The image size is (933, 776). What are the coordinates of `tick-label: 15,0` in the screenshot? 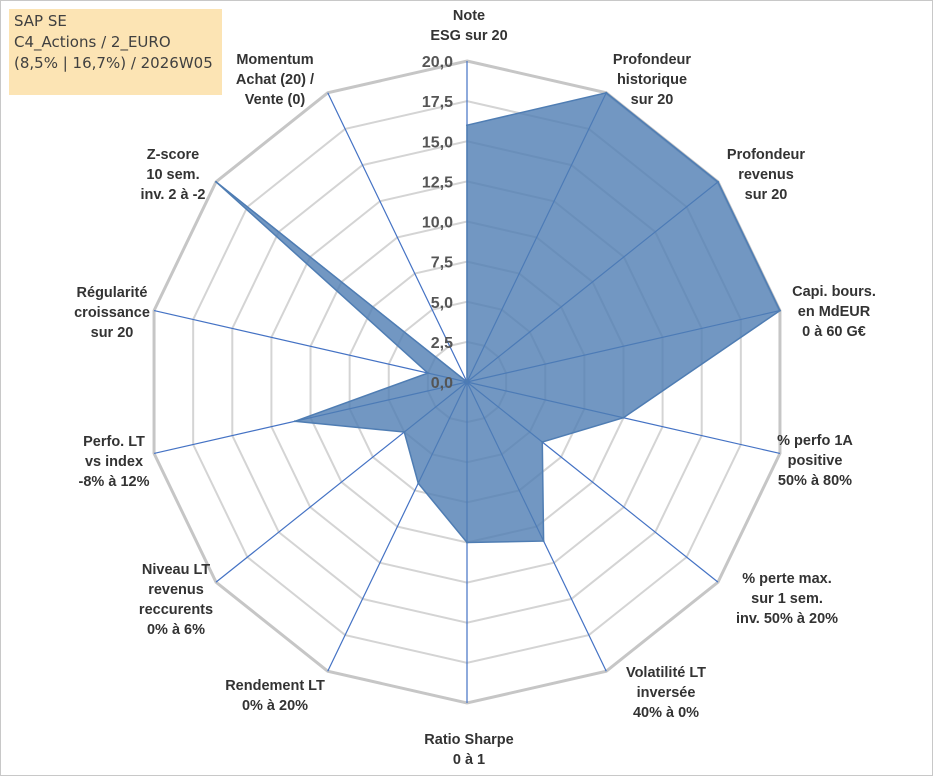 It's located at (437, 142).